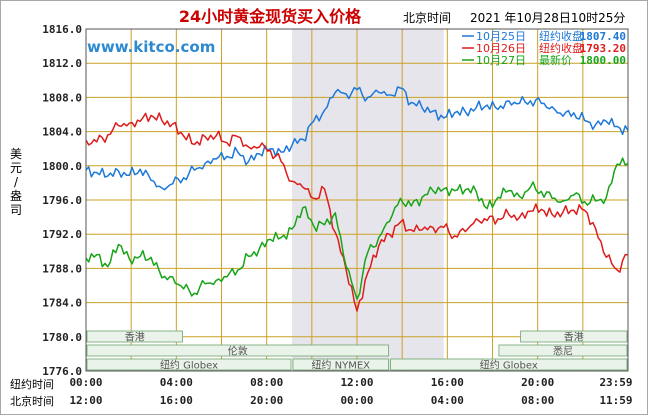  I want to click on chart-title: 24小时黄金现货买入价格, so click(270, 16).